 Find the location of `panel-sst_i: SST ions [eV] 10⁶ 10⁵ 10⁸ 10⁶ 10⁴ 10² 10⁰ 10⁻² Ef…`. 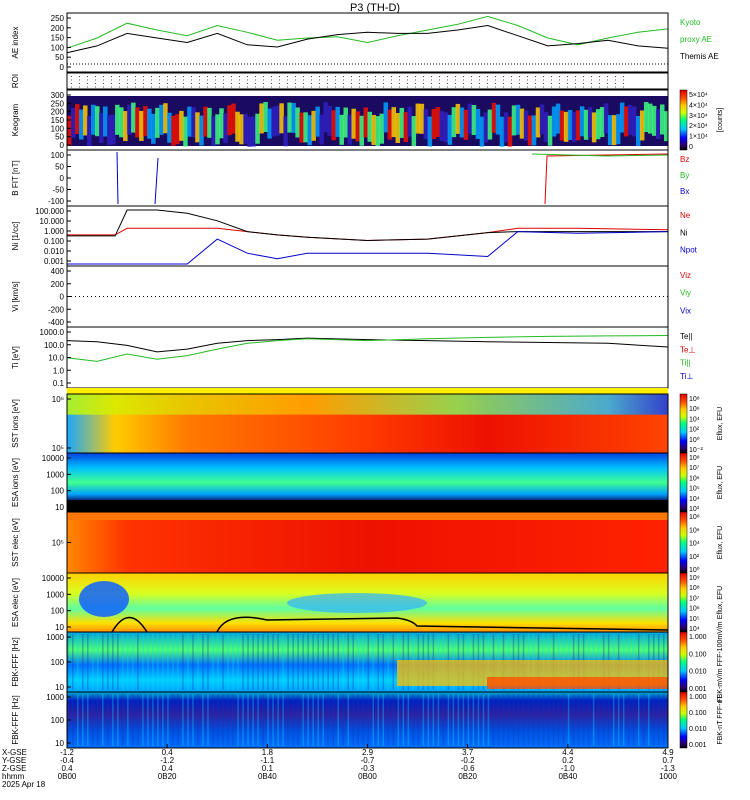

panel-sst_i: SST ions [eV] 10⁶ 10⁵ 10⁸ 10⁶ 10⁴ 10² 10⁰ 10⁻² Ef… is located at coordinates (367, 421).